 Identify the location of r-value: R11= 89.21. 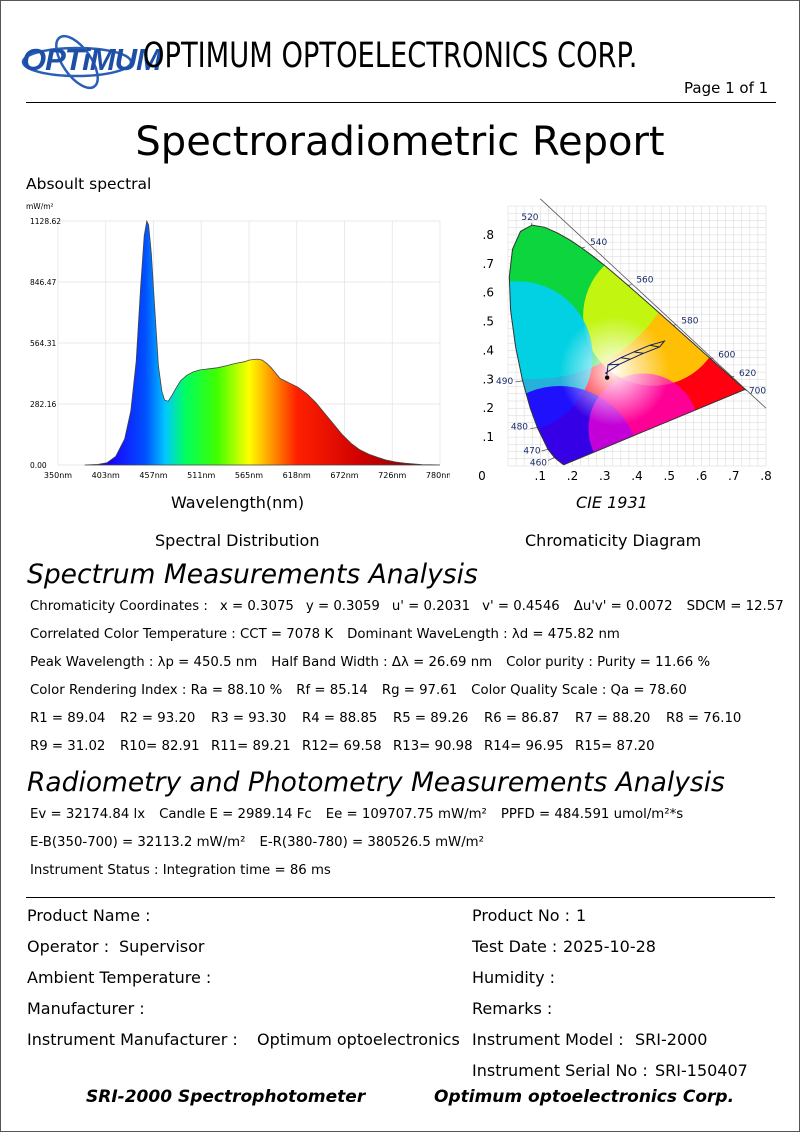
(251, 746).